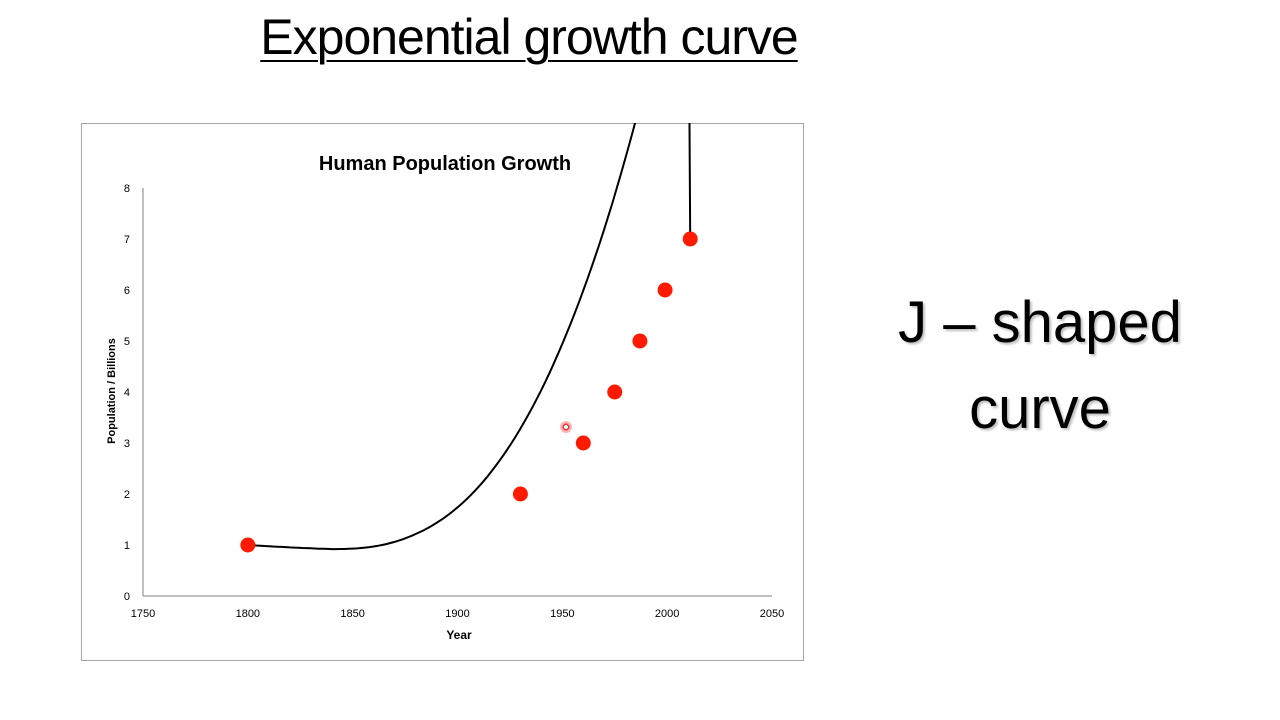 The height and width of the screenshot is (720, 1280). I want to click on x-tick-label: 1900, so click(457, 614).